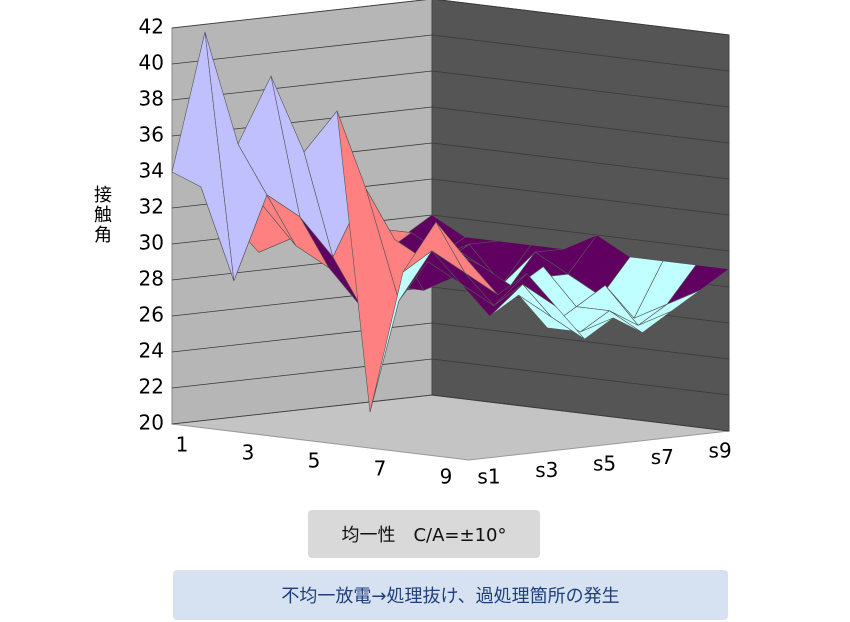 Image resolution: width=850 pixels, height=622 pixels. I want to click on x-tick-label: 5, so click(314, 461).